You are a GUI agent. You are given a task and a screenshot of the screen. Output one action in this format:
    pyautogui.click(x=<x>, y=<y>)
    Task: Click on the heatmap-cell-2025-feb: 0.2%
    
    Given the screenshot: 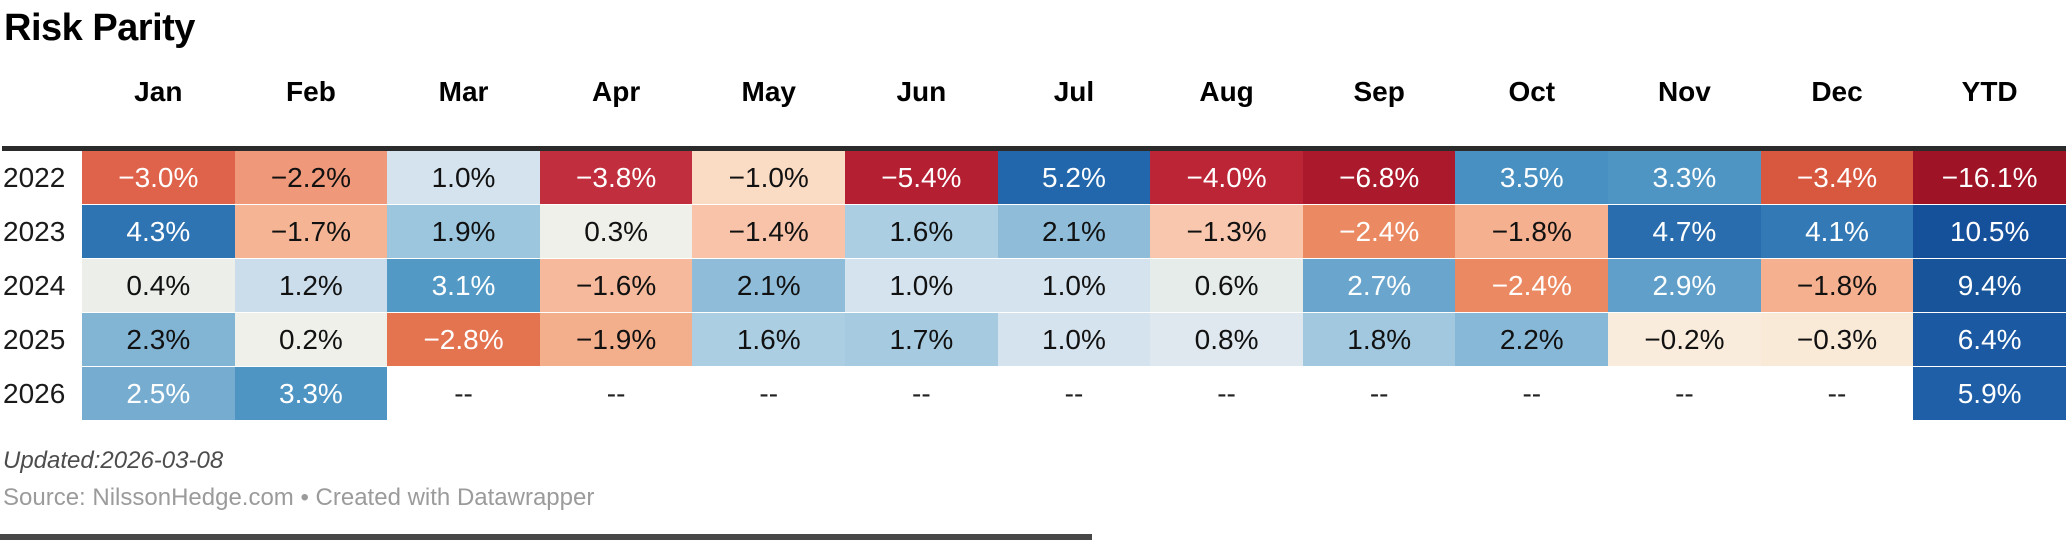 What is the action you would take?
    pyautogui.click(x=311, y=339)
    